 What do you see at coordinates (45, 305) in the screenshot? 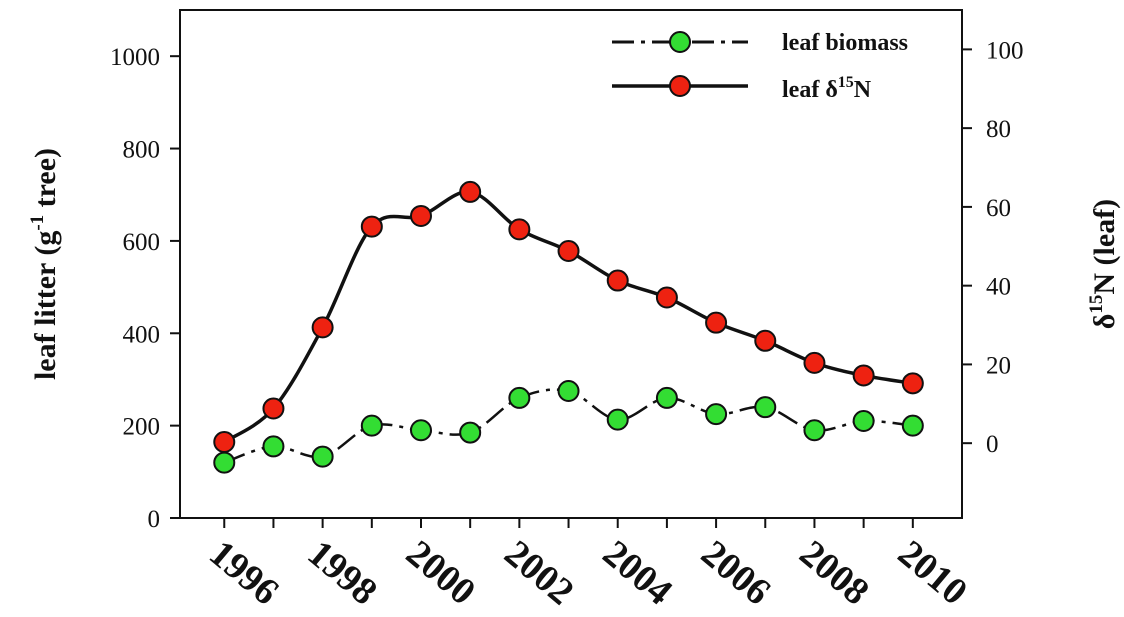
I see `left-axis-title-base: leaf litter (g` at bounding box center [45, 305].